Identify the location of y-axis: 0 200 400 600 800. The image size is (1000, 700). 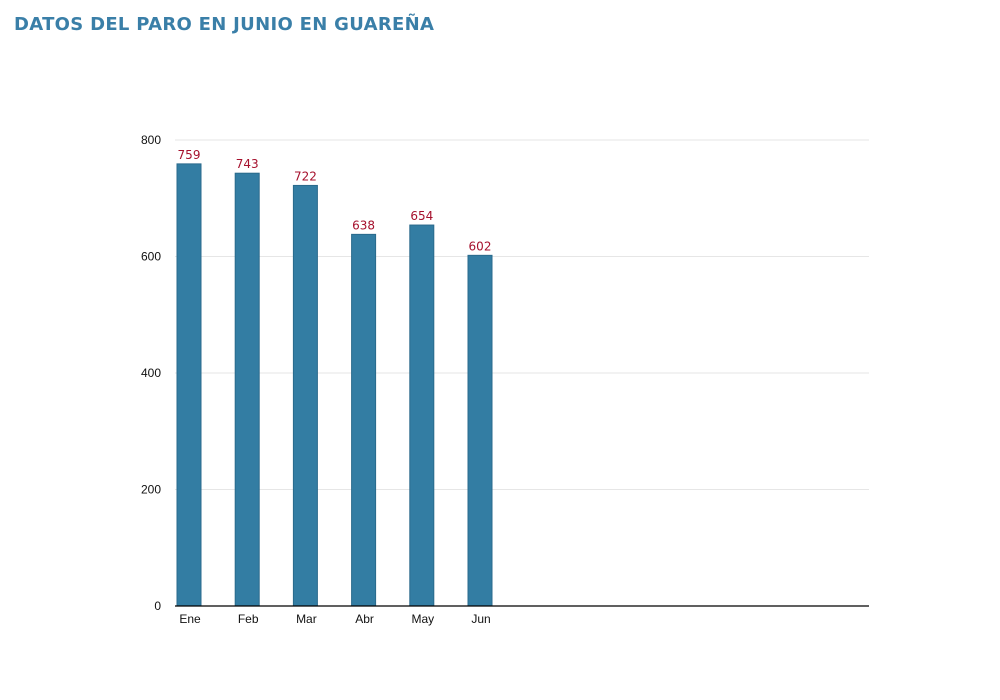
(151, 373).